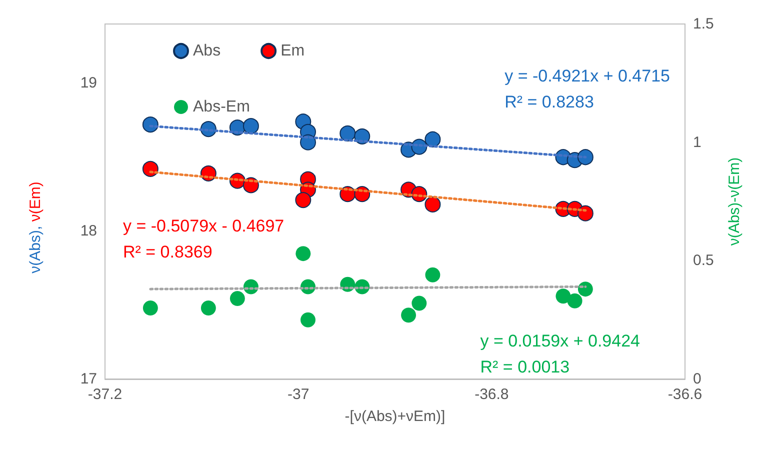 Image resolution: width=768 pixels, height=455 pixels. I want to click on x-tick-label: -37.2, so click(105, 394).